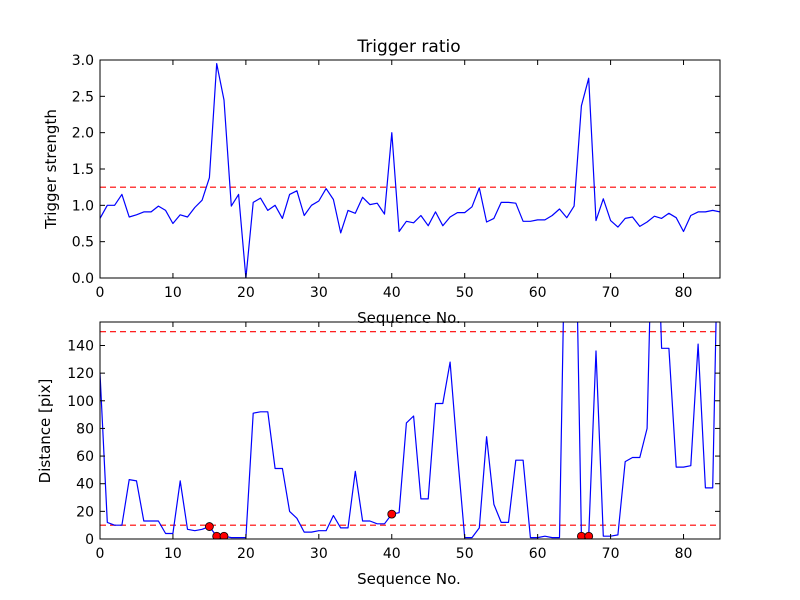 The height and width of the screenshot is (600, 800). I want to click on y-tick-label: 140, so click(80, 346).